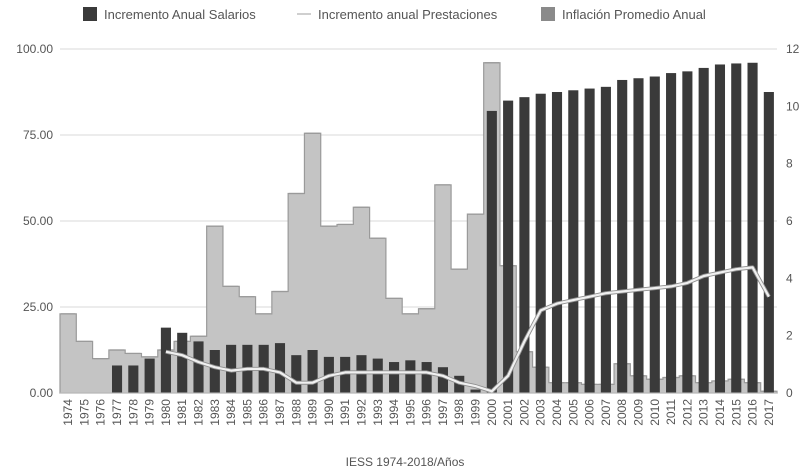  Describe the element at coordinates (313, 412) in the screenshot. I see `x-tick-label: 1989` at that location.